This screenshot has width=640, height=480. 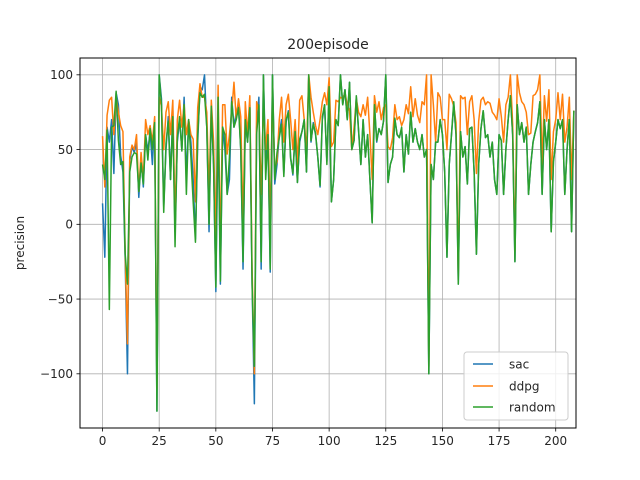 I want to click on y-tick-label: 100, so click(x=61, y=75).